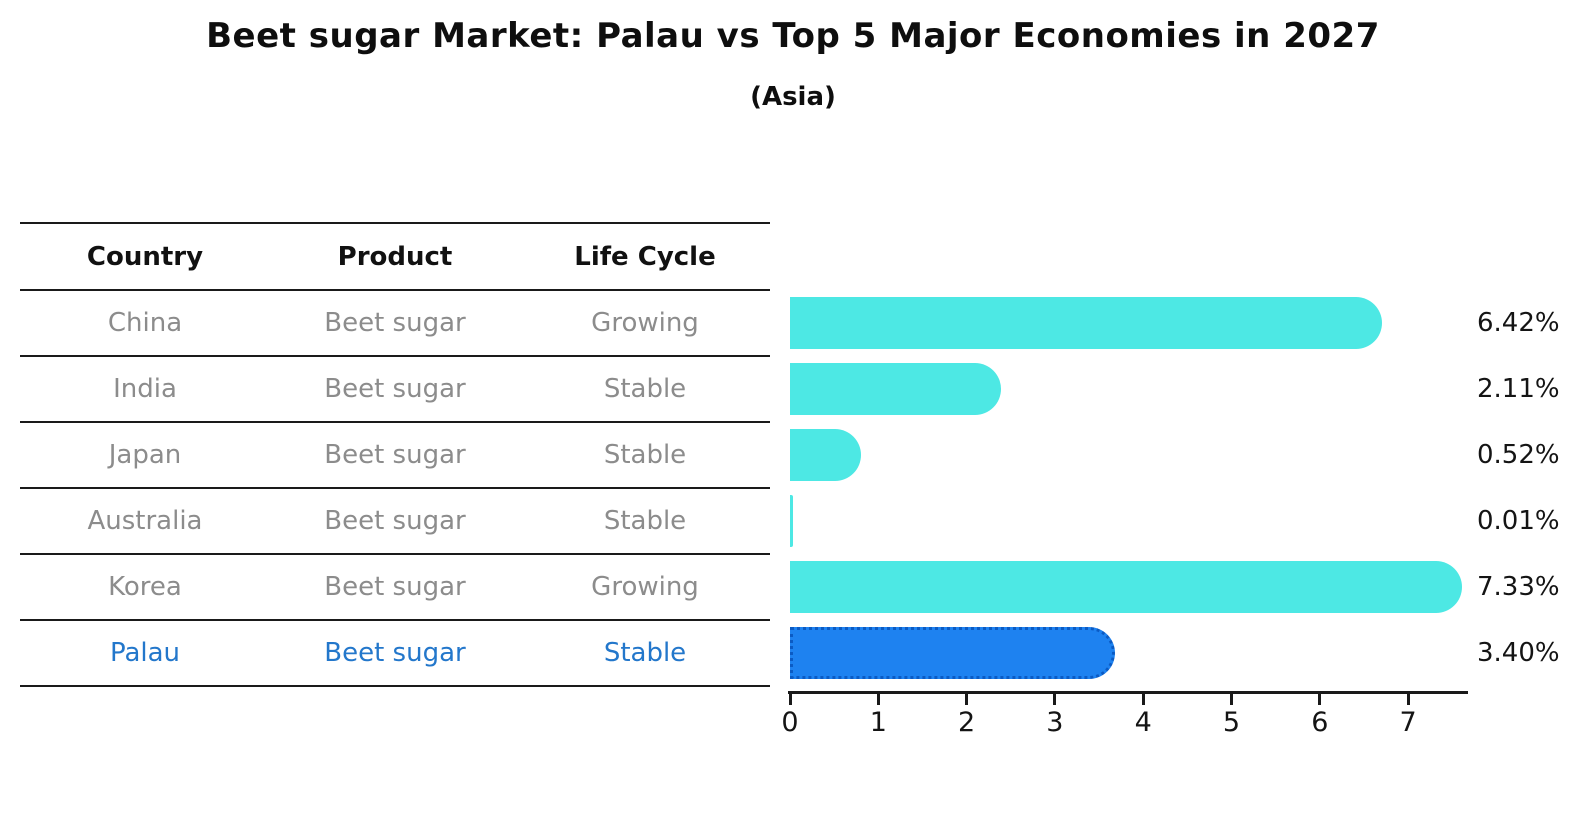 This screenshot has height=823, width=1586. I want to click on table-row-palau: Palau Beet sugar Stable, so click(395, 654).